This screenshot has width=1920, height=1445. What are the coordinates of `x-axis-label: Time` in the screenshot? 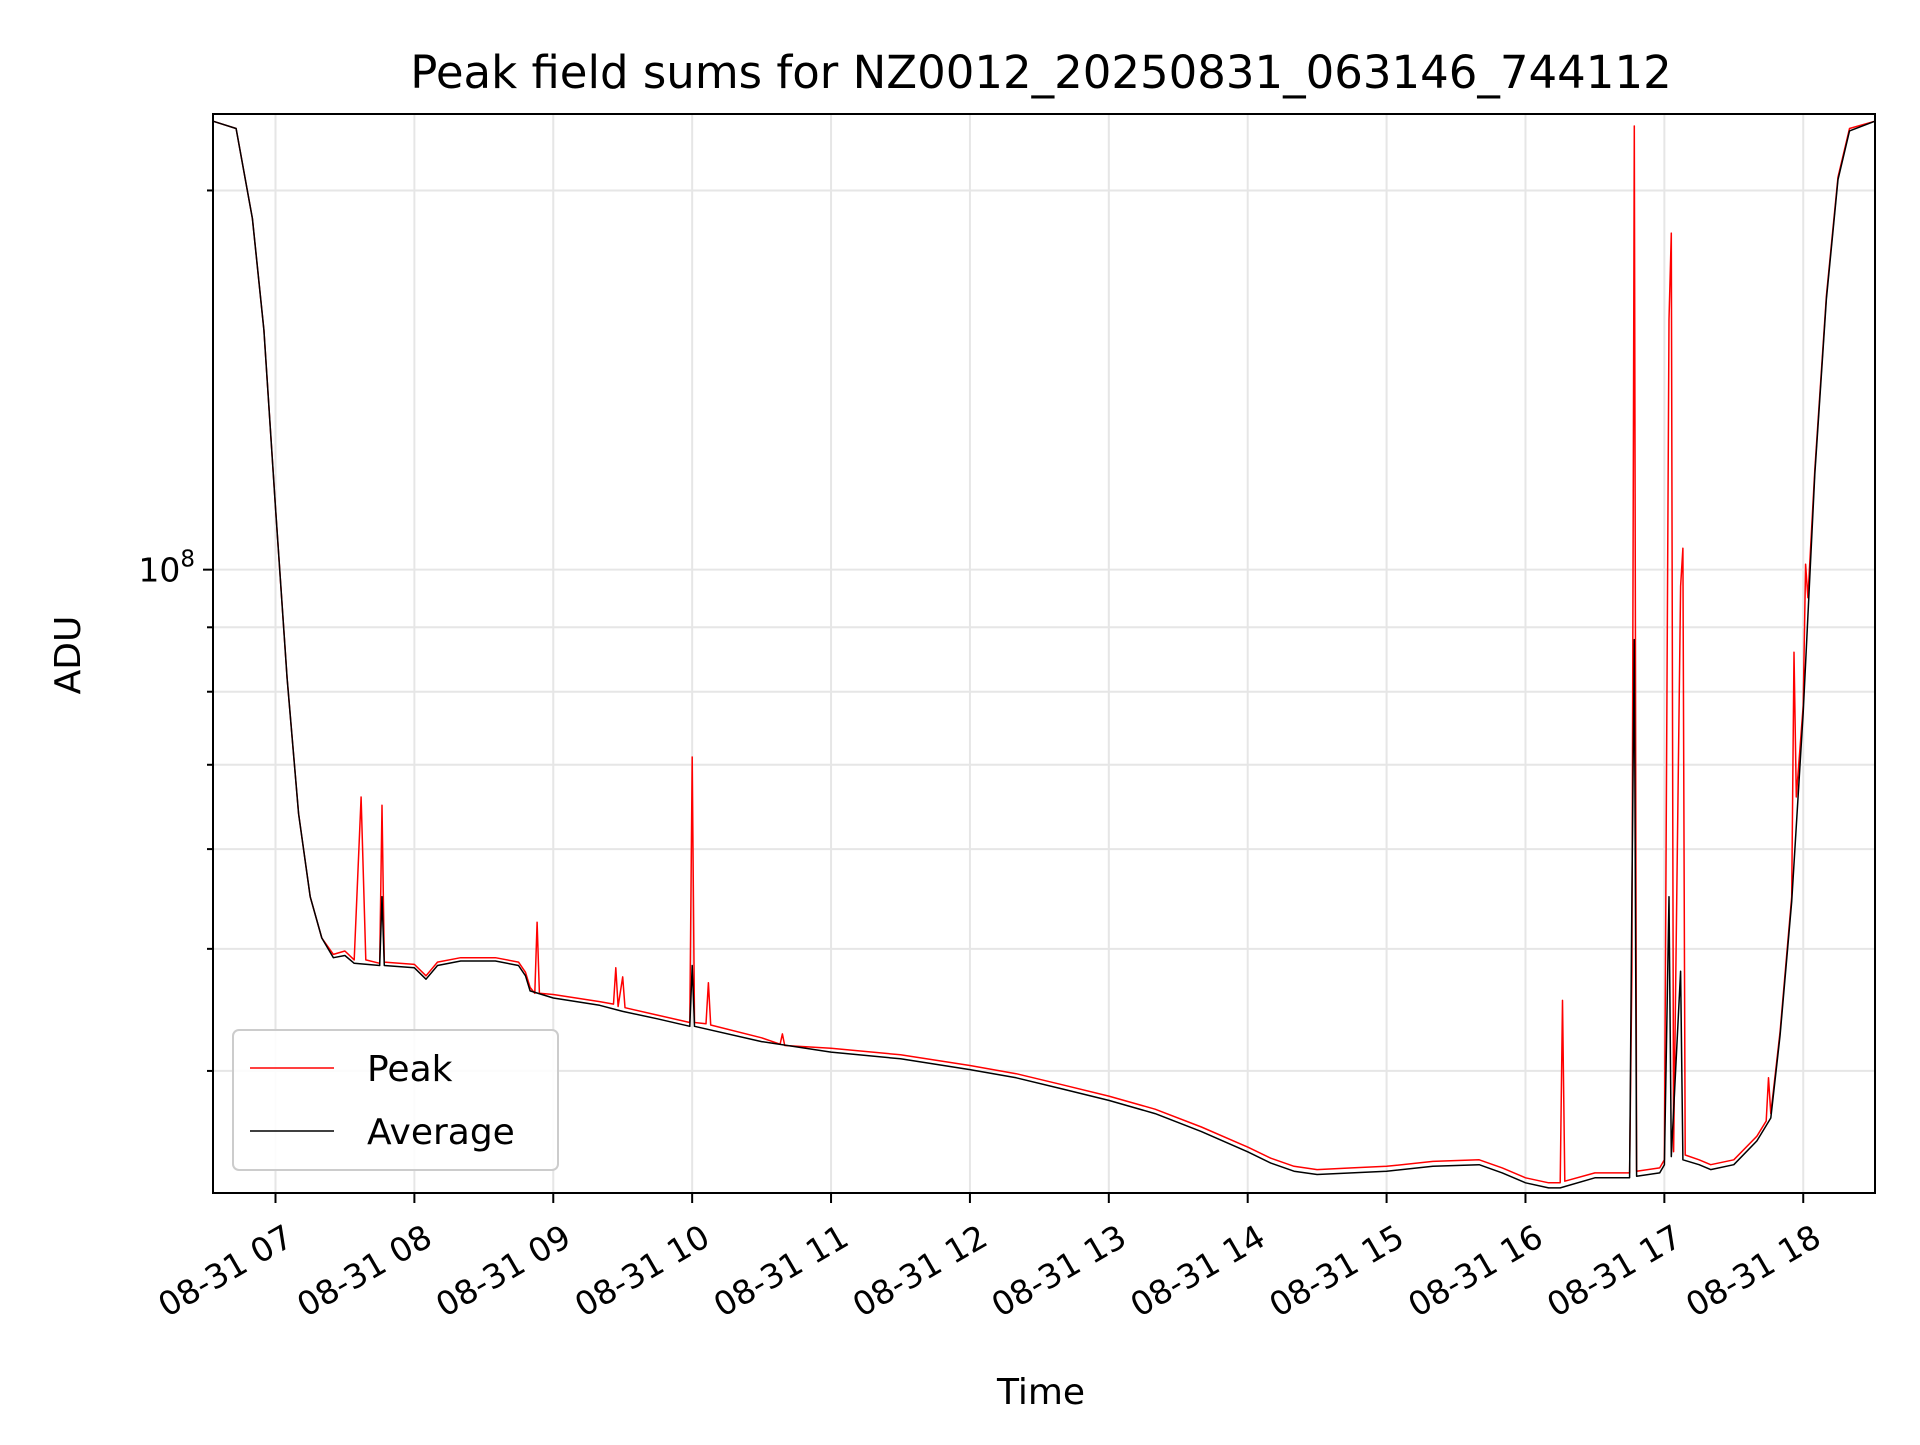 It's located at (1040, 1392).